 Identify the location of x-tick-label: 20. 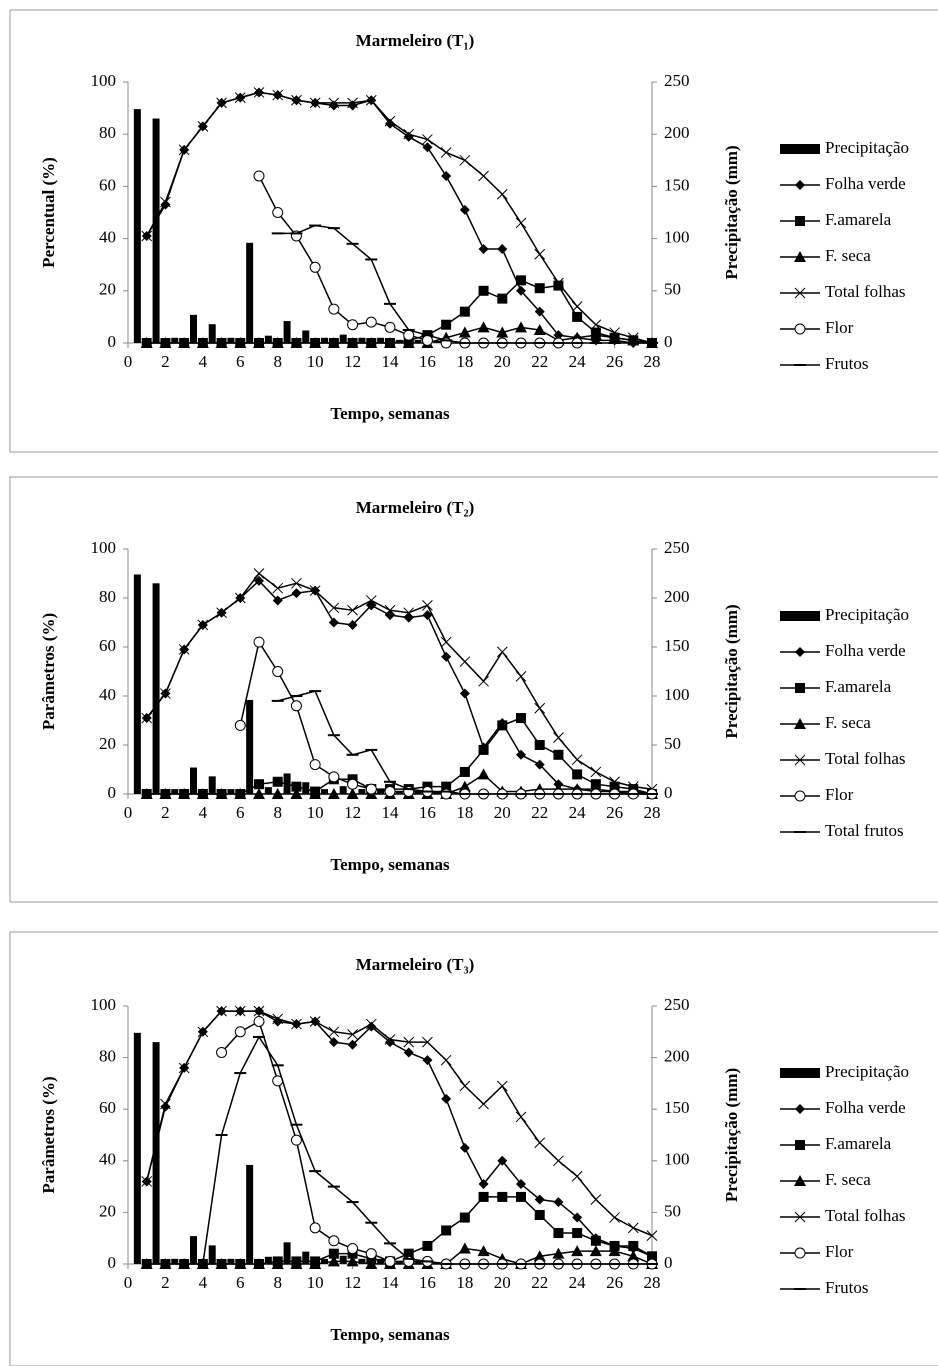
(502, 1282).